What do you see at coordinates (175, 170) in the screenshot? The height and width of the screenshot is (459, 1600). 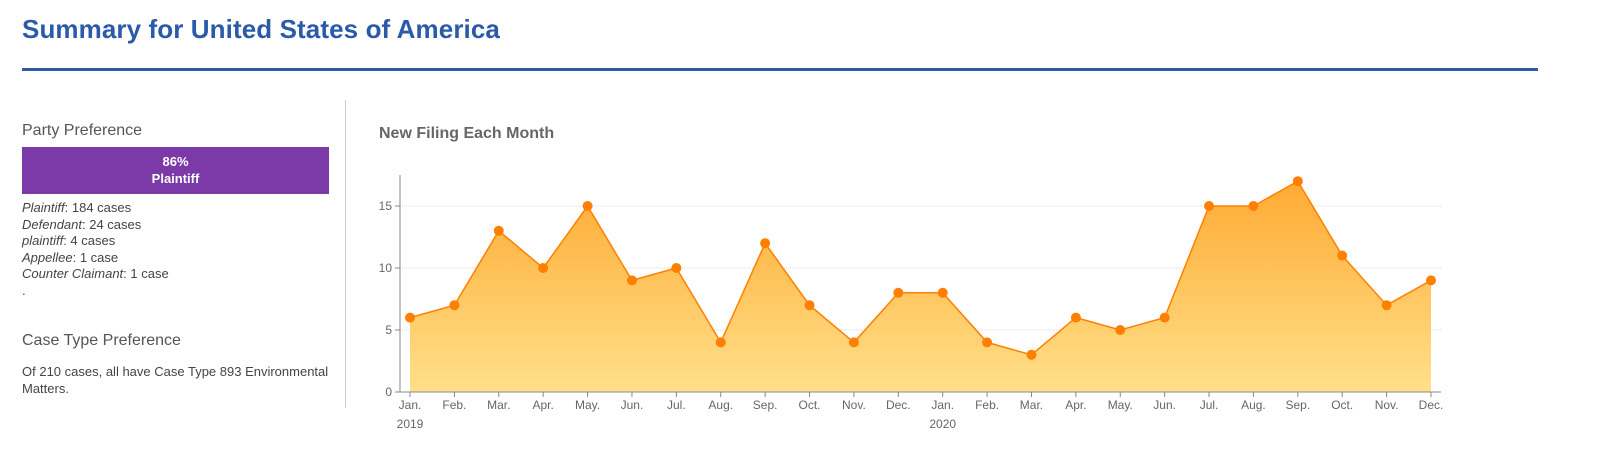 I see `party-preference-bar: 86% Plaintiff` at bounding box center [175, 170].